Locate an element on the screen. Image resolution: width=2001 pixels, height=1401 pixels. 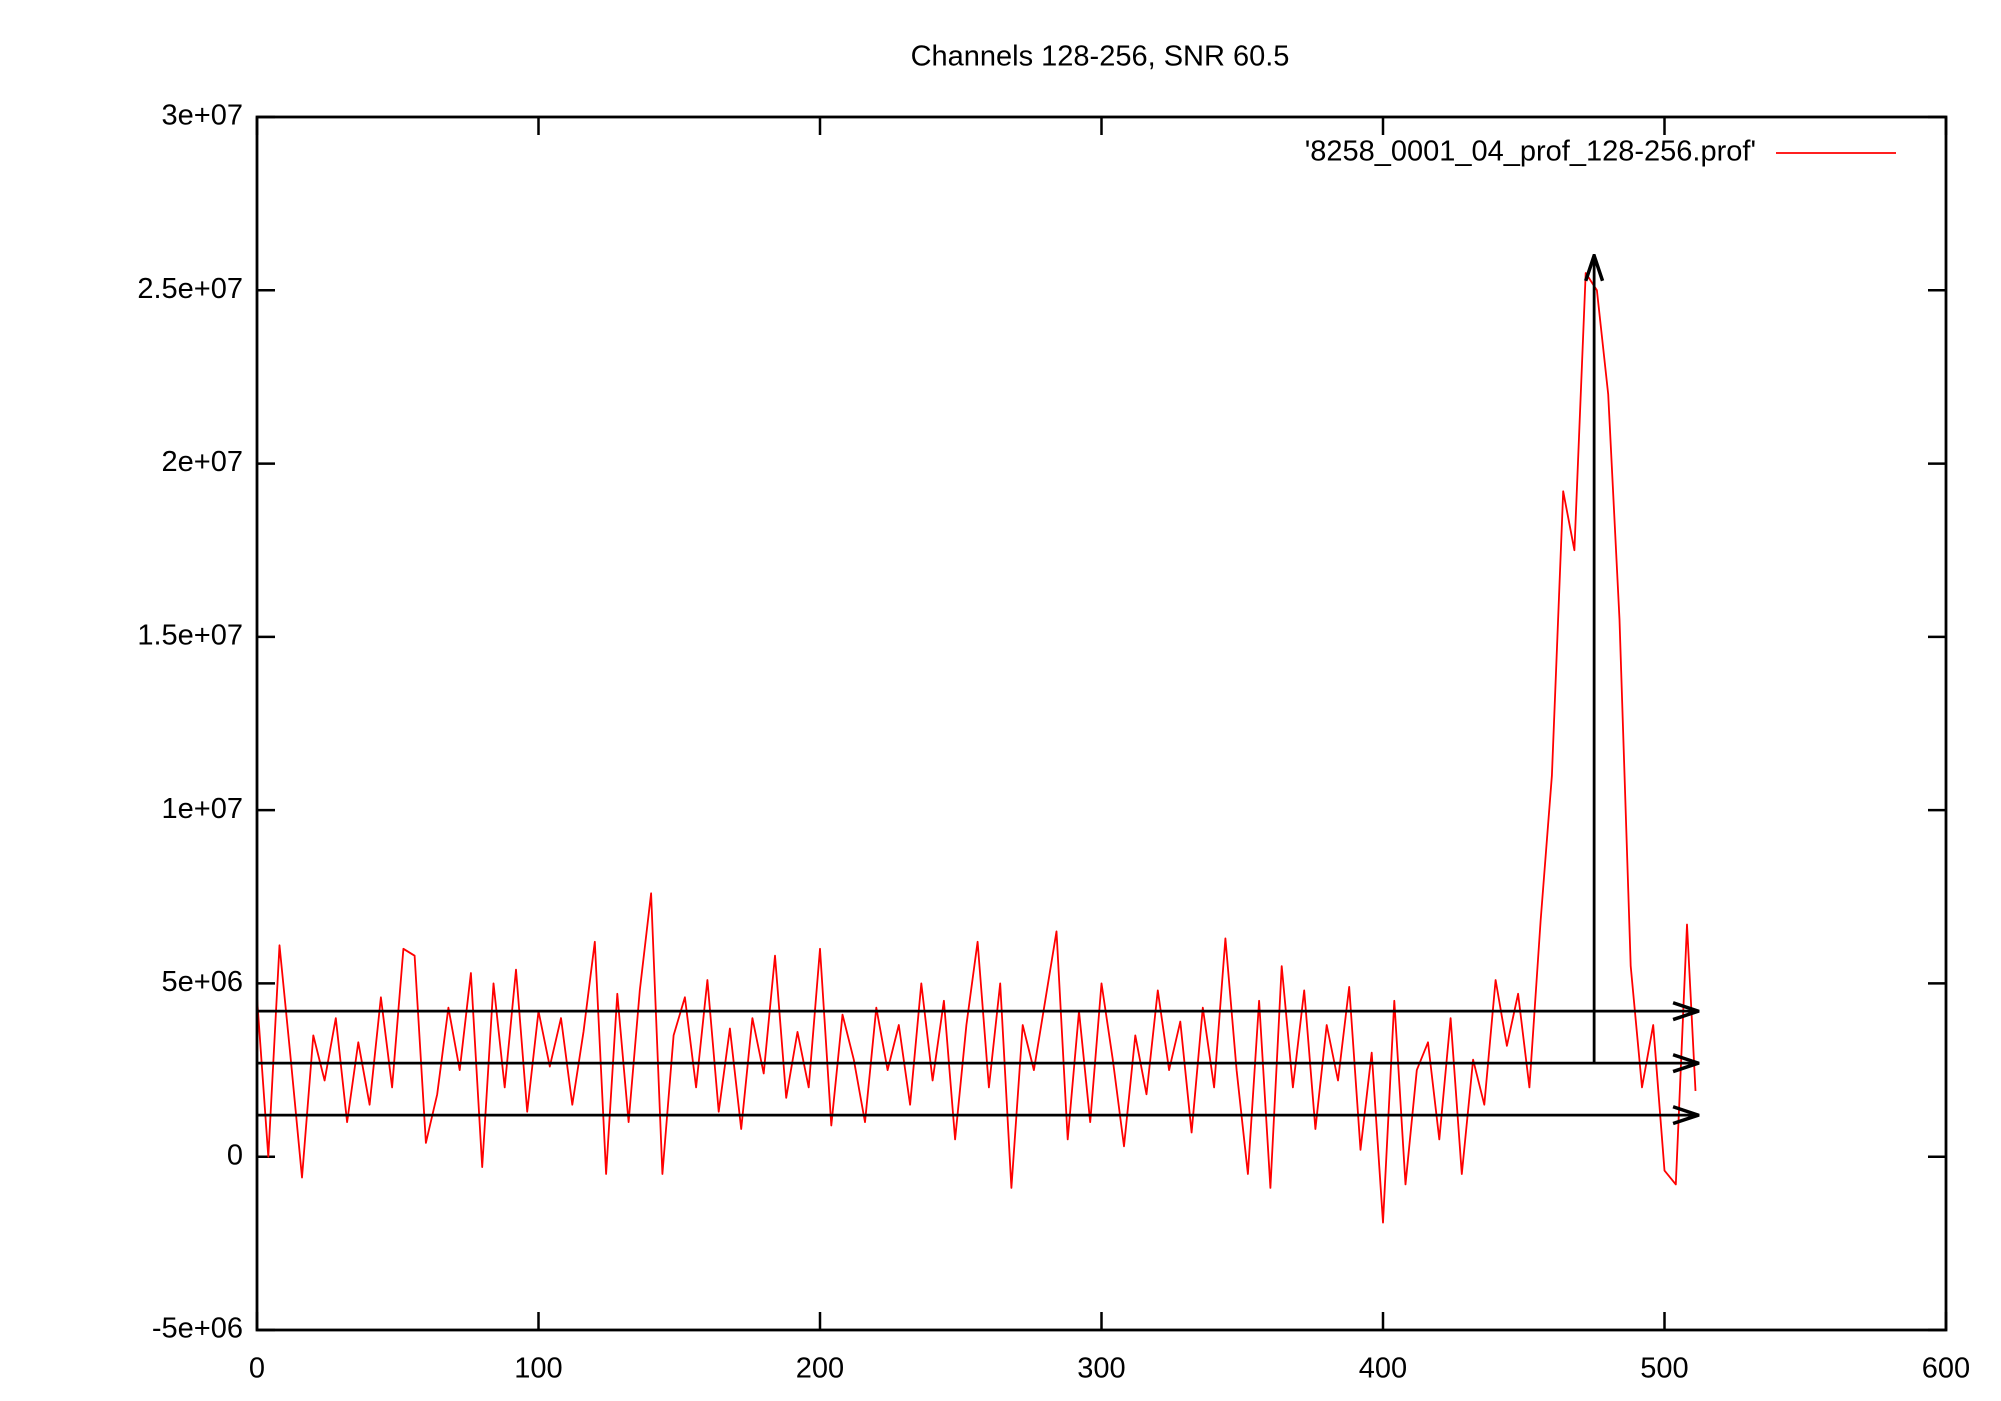
x-tick-label: 600 is located at coordinates (1946, 1369).